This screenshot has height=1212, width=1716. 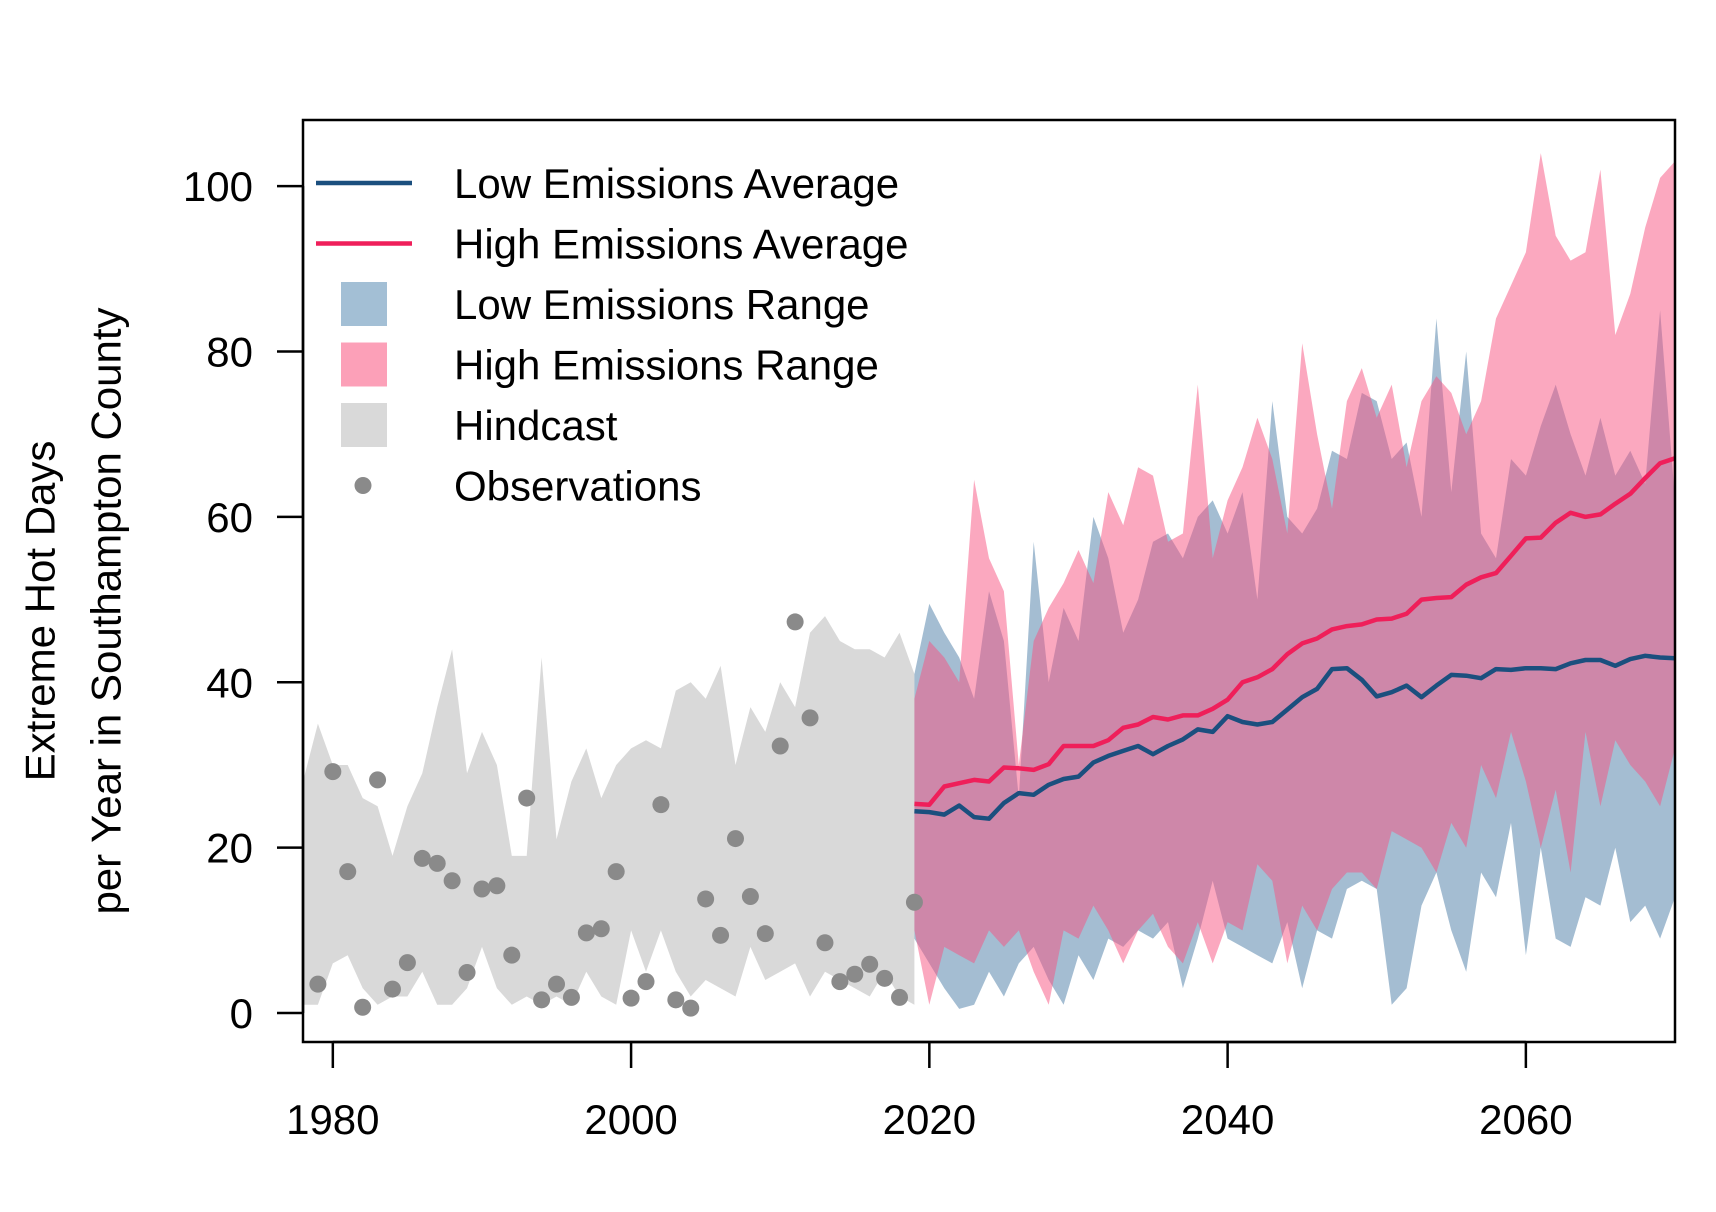 I want to click on x-tick-label: 1980, so click(x=332, y=1119).